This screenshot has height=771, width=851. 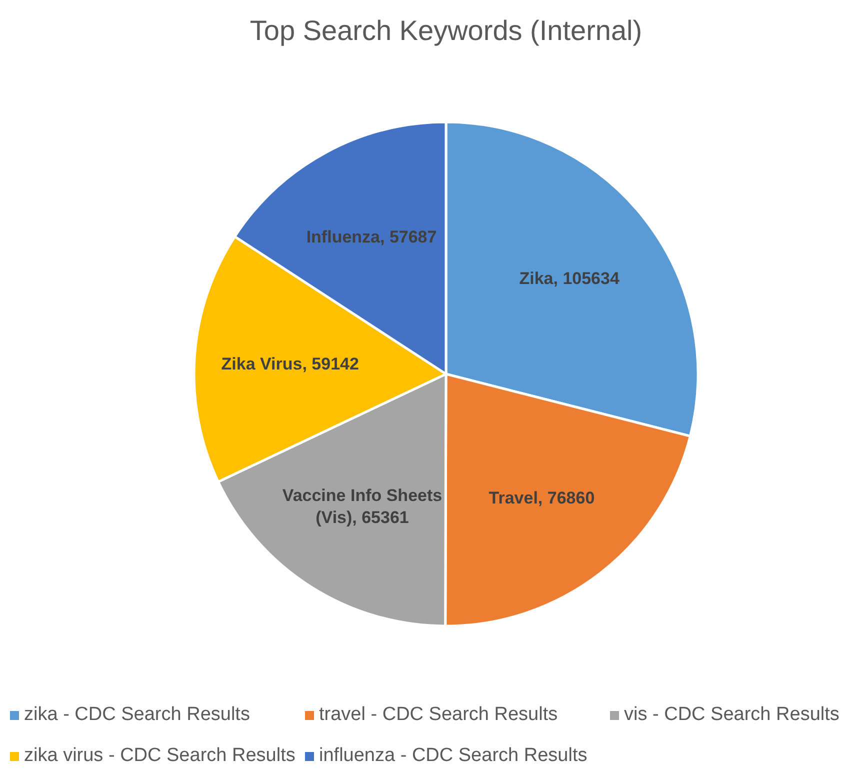 What do you see at coordinates (290, 364) in the screenshot?
I see `data-label: Zika Virus, 59142` at bounding box center [290, 364].